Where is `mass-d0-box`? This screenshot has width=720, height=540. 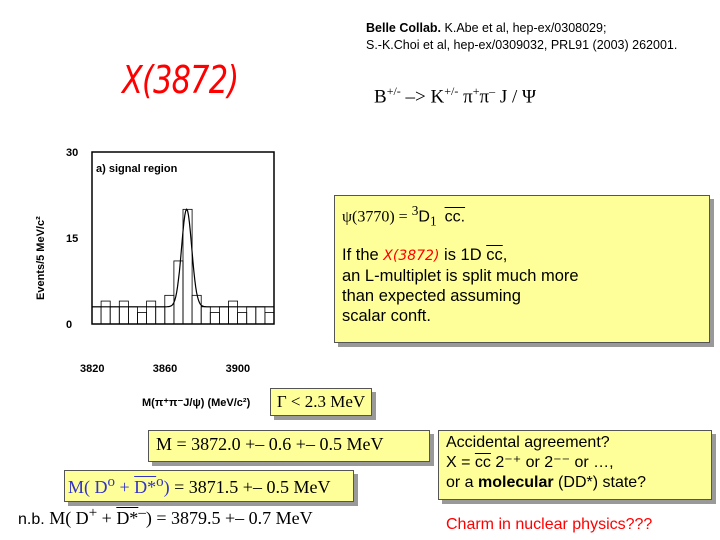
mass-d0-box is located at coordinates (209, 486).